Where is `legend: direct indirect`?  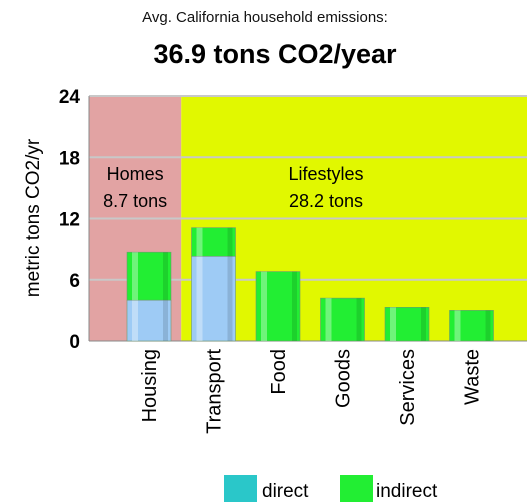
legend: direct indirect is located at coordinates (331, 488).